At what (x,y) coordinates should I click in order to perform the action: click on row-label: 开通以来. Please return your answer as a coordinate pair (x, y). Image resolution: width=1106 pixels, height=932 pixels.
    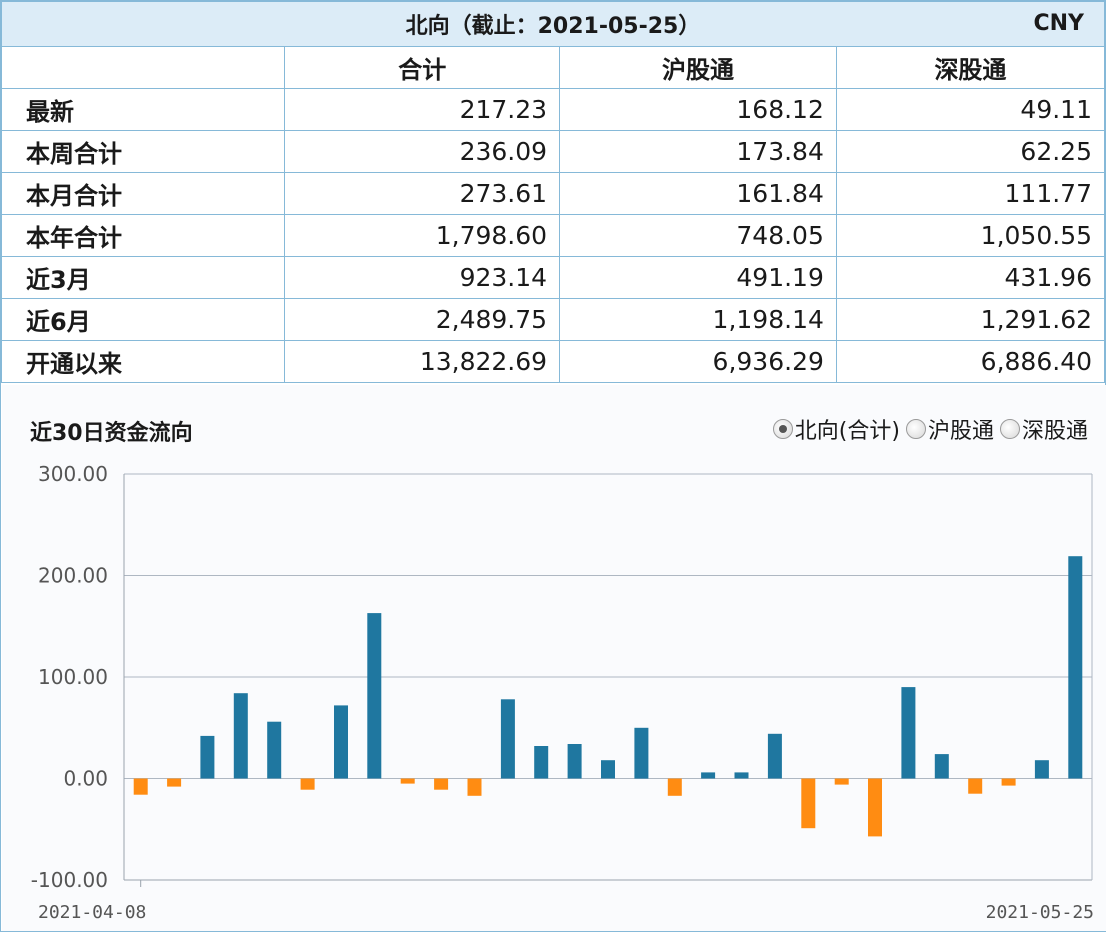
    Looking at the image, I should click on (143, 361).